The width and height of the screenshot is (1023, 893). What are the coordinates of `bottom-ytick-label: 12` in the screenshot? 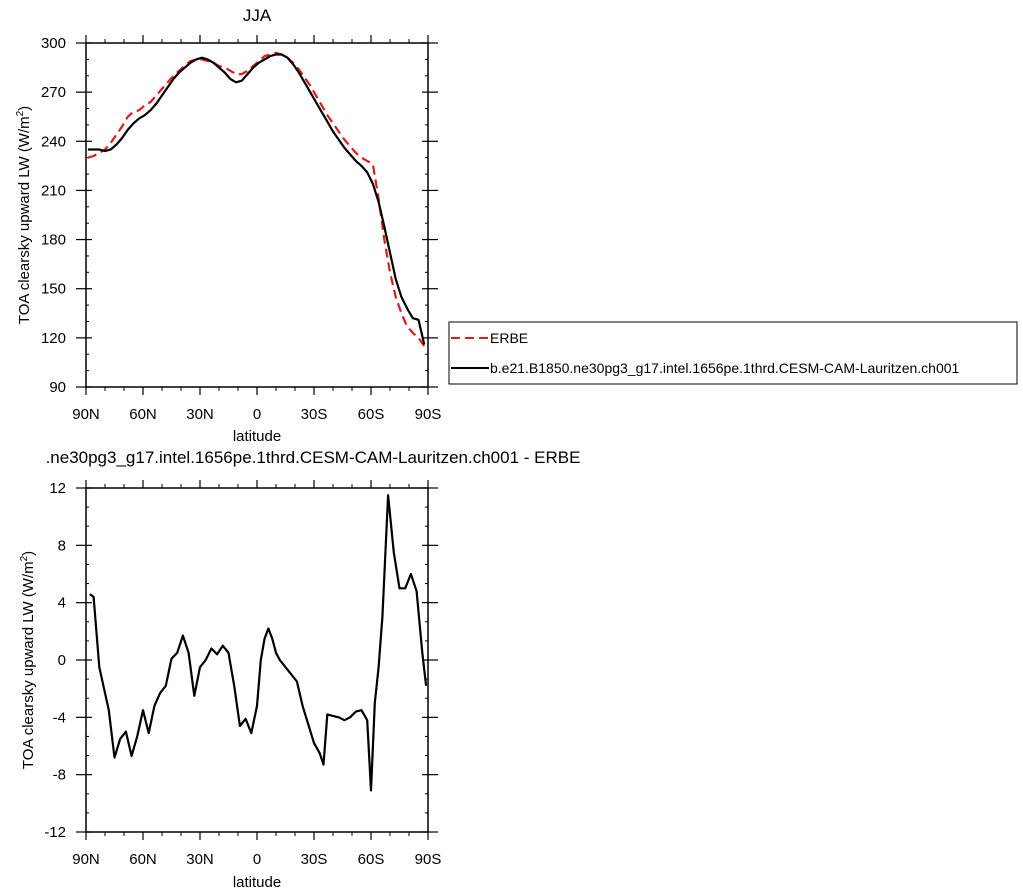 It's located at (57, 488).